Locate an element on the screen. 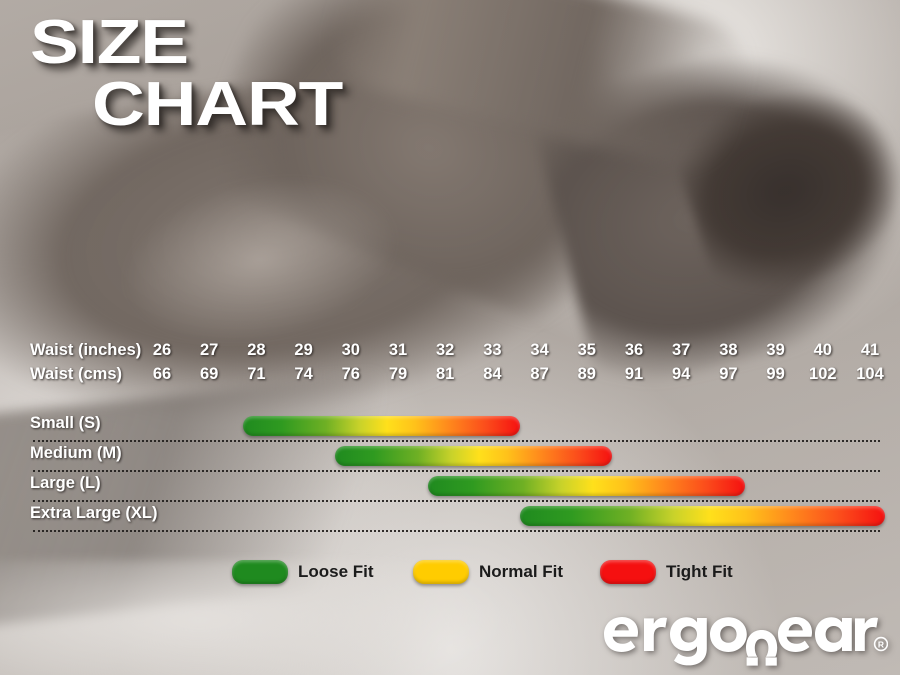 This screenshot has width=900, height=675. measurement-cell: 38 is located at coordinates (728, 350).